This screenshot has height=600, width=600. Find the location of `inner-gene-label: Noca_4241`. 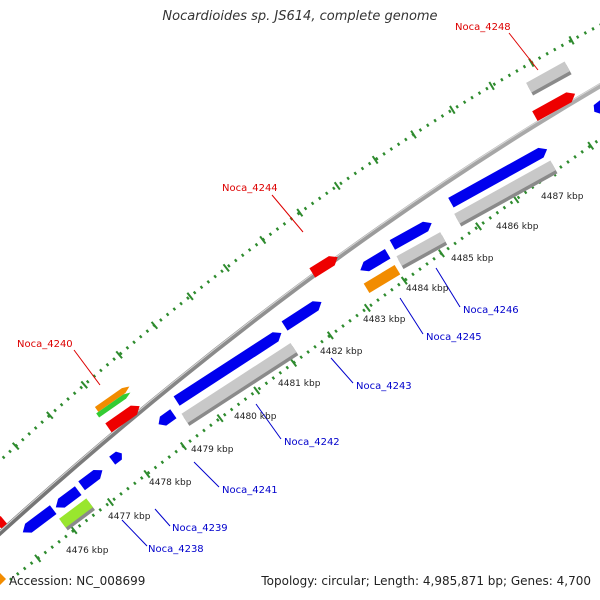

inner-gene-label: Noca_4241 is located at coordinates (250, 490).